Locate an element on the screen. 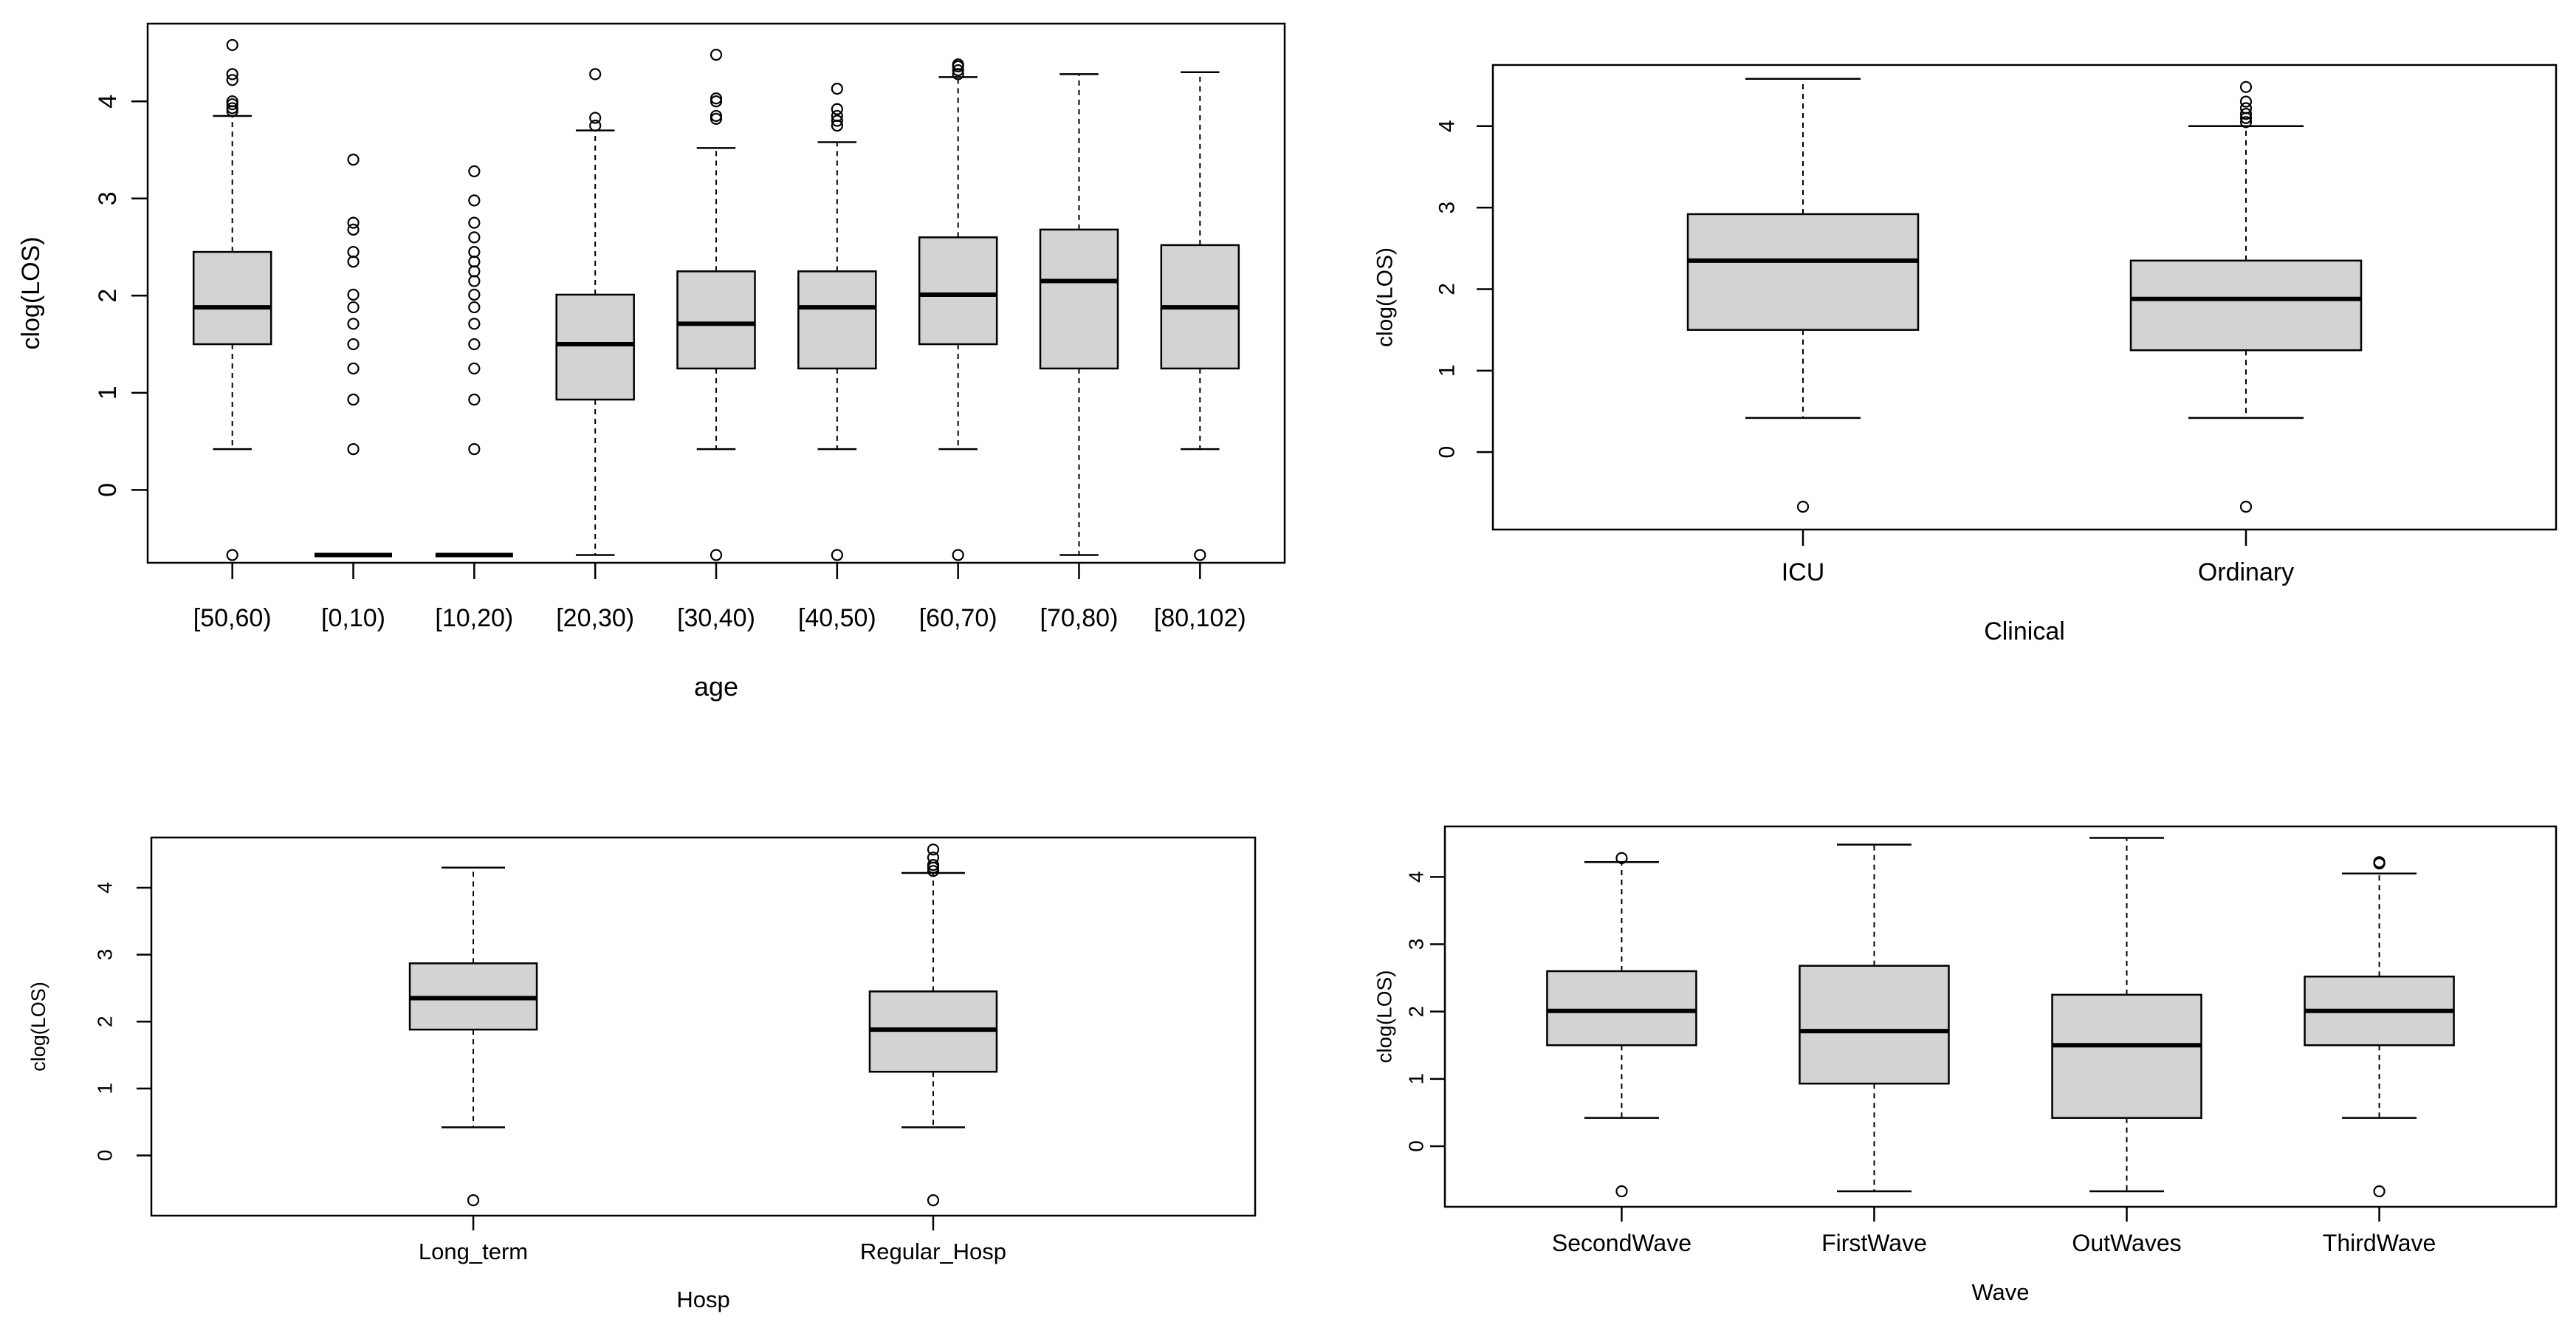 The height and width of the screenshot is (1322, 2576). x-tick-label: [10,20) is located at coordinates (474, 618).